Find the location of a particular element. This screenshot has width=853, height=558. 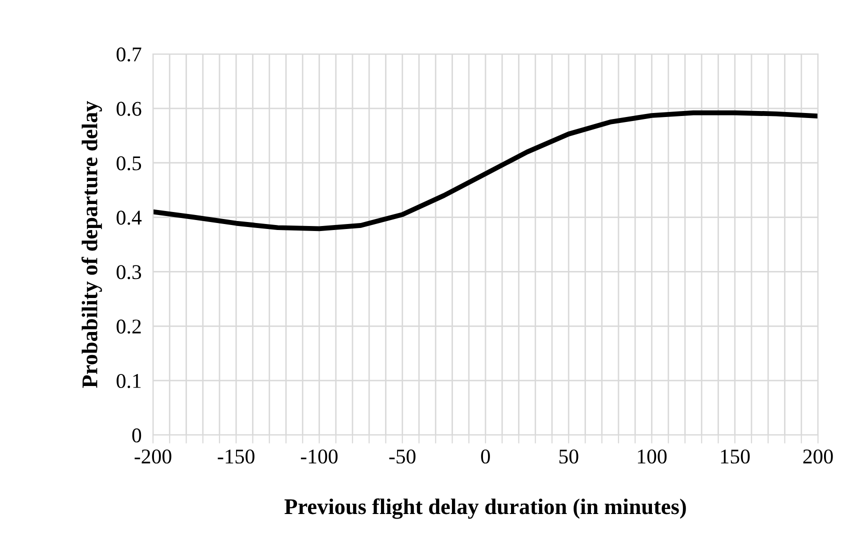

y-tick-label: 0.3 is located at coordinates (129, 272).